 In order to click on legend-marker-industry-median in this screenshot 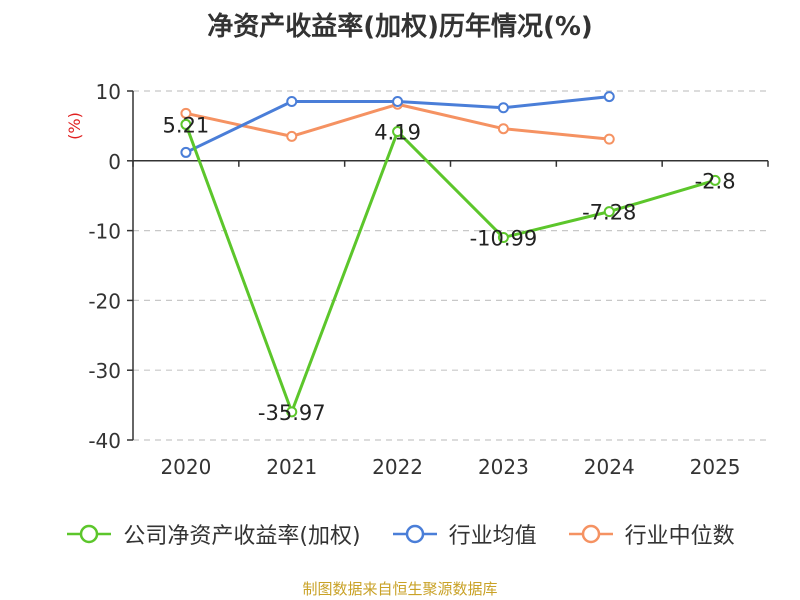, I will do `click(590, 534)`.